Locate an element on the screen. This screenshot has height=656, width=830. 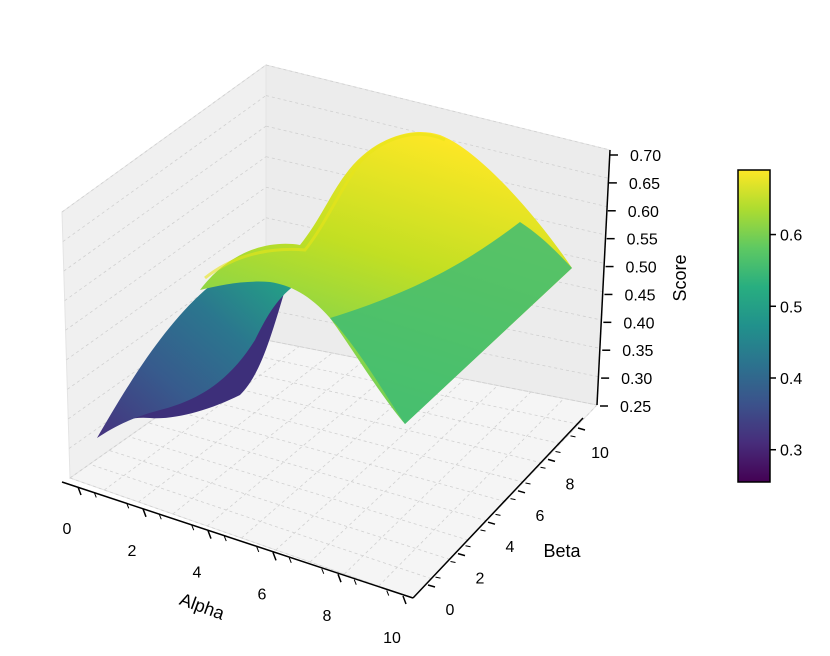
z-axis-label: Score is located at coordinates (680, 277).